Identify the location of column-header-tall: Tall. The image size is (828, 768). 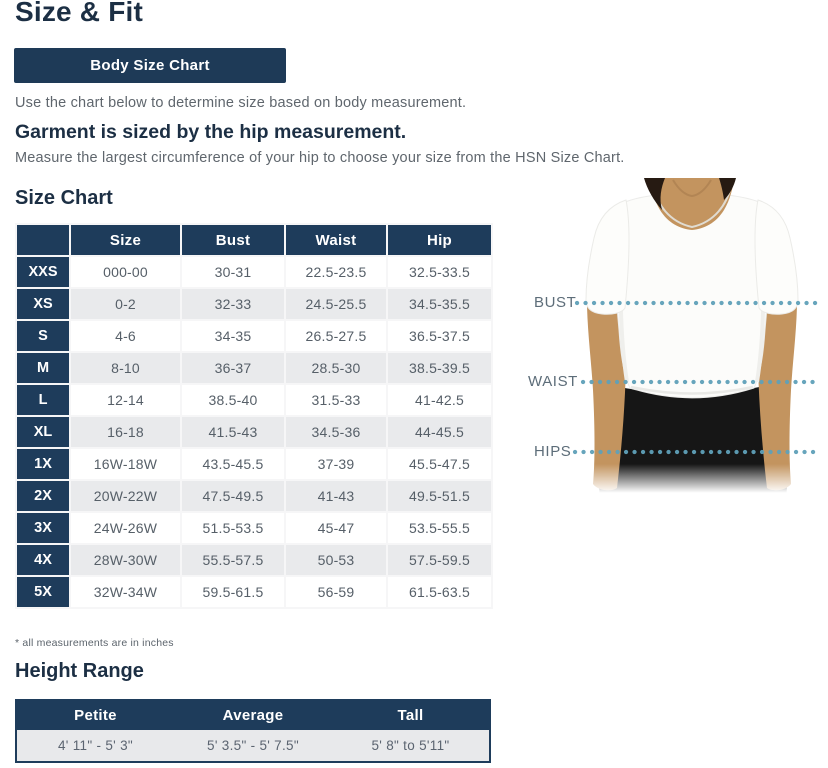
(411, 715).